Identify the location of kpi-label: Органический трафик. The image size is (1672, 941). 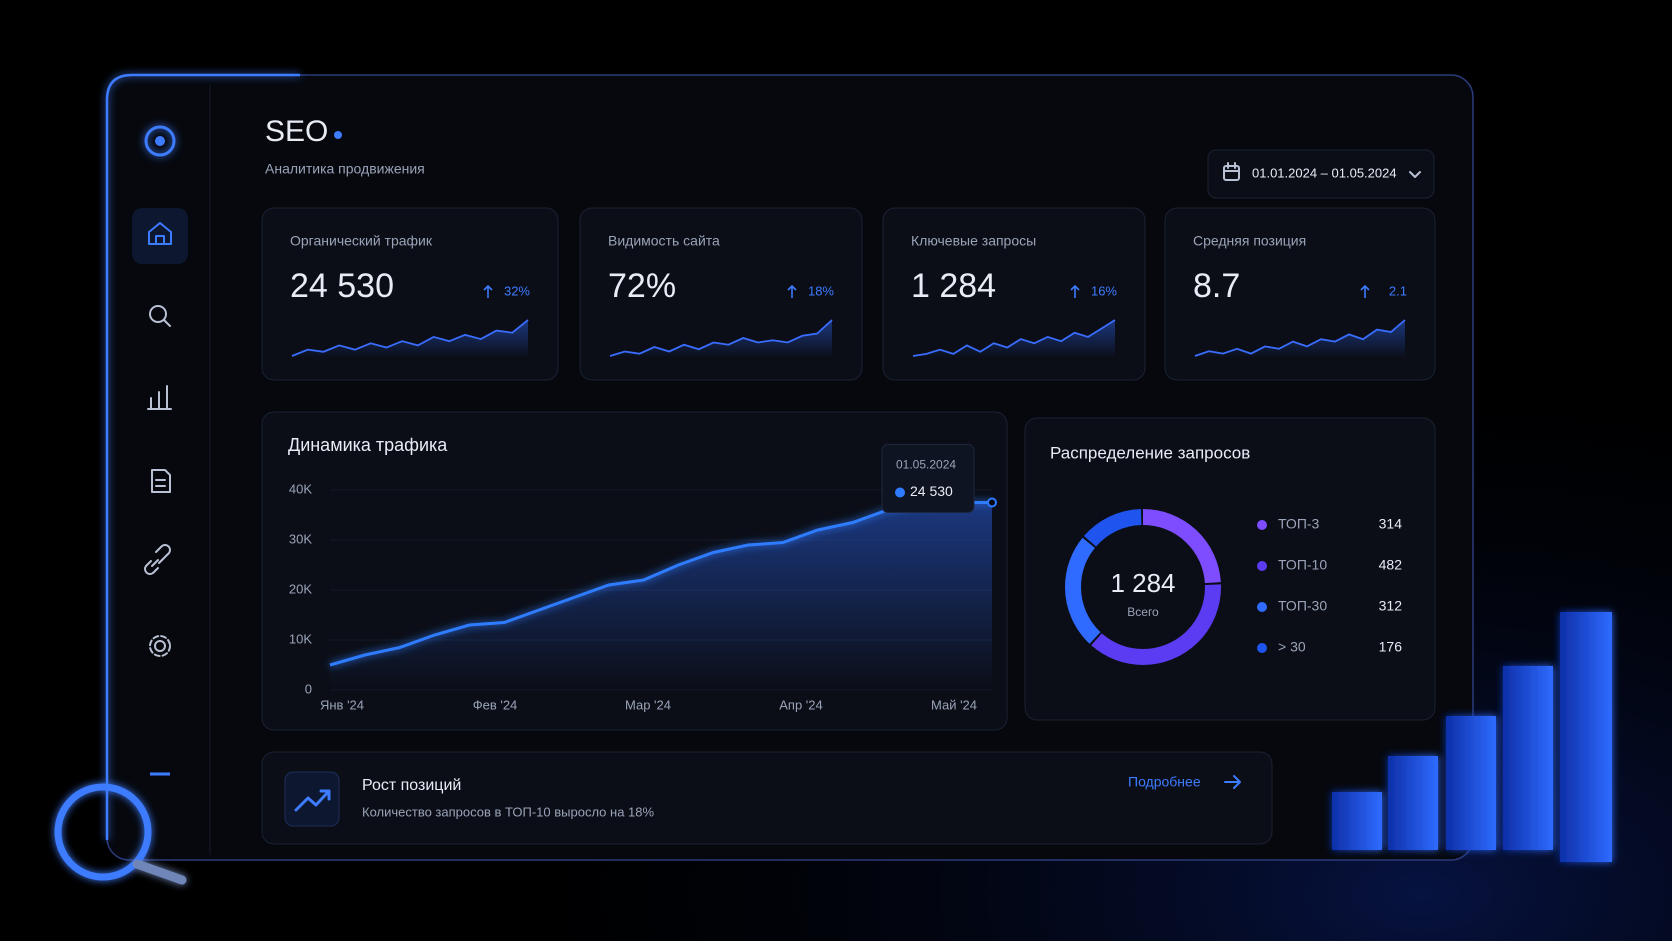
(361, 241).